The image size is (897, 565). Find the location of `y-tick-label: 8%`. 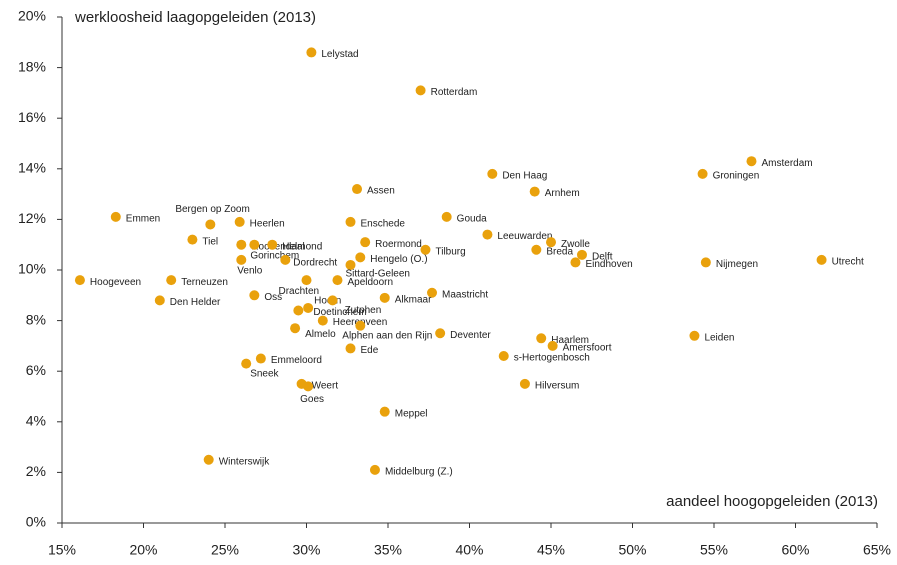

y-tick-label: 8% is located at coordinates (36, 319).